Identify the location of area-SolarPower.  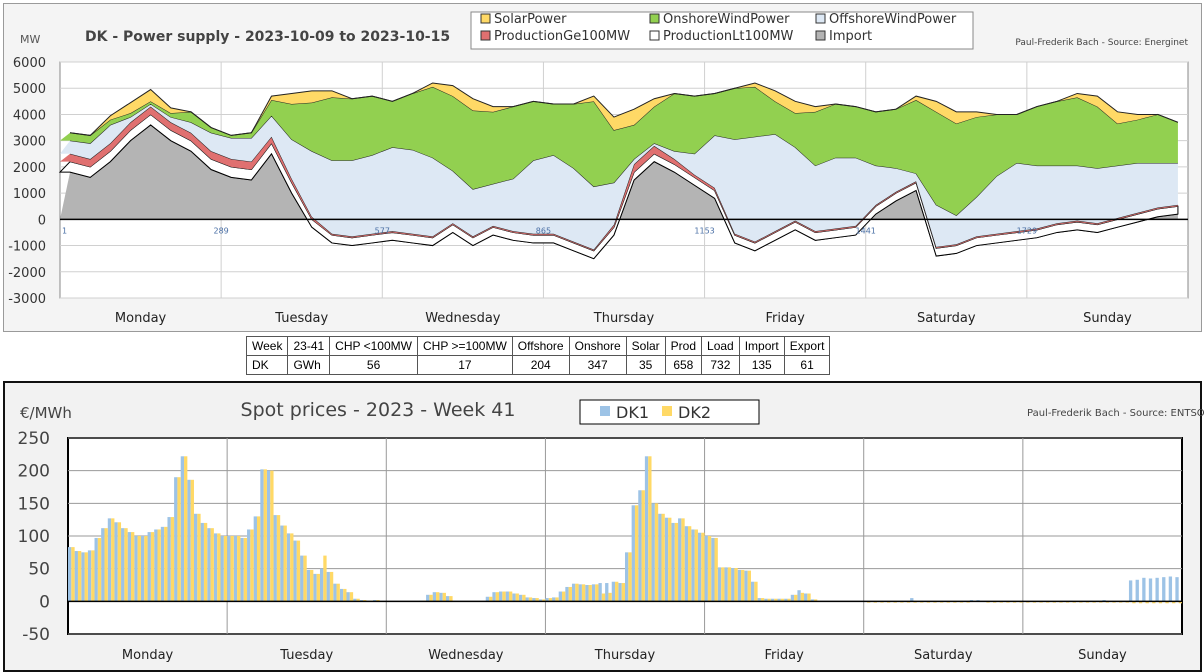
(619, 109).